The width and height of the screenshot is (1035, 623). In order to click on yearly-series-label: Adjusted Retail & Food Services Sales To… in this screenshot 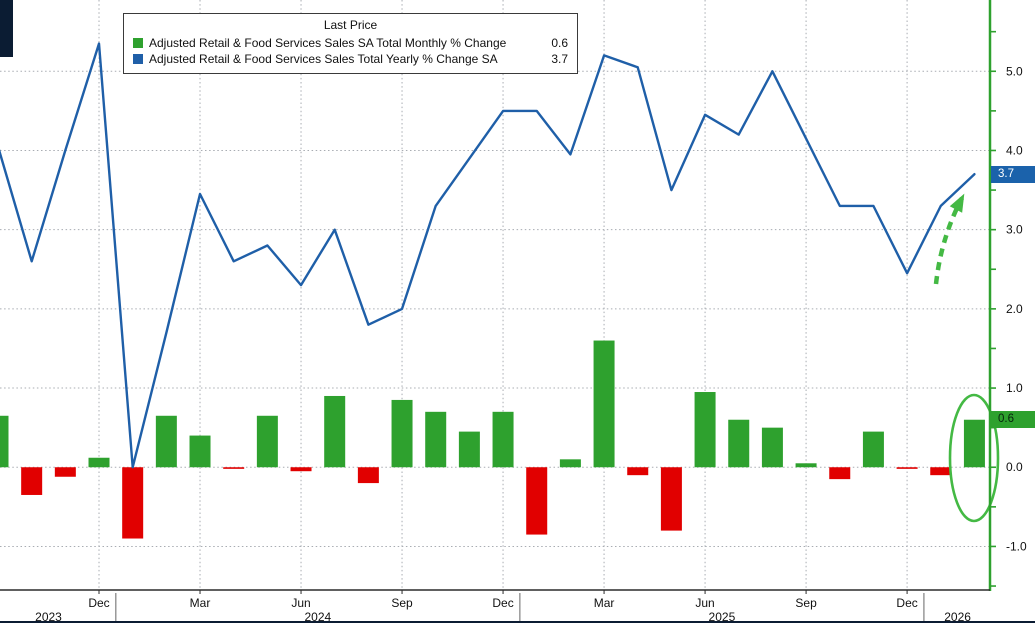, I will do `click(323, 59)`.